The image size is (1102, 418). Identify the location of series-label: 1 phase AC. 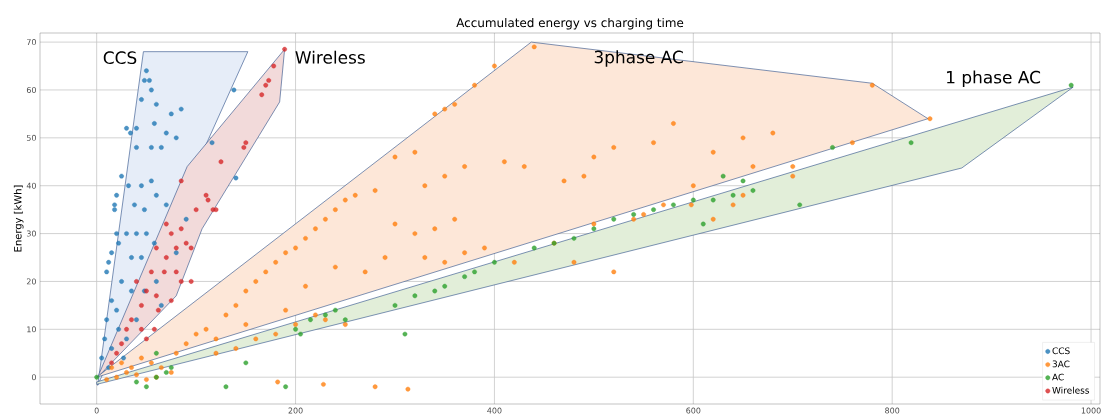
(994, 78).